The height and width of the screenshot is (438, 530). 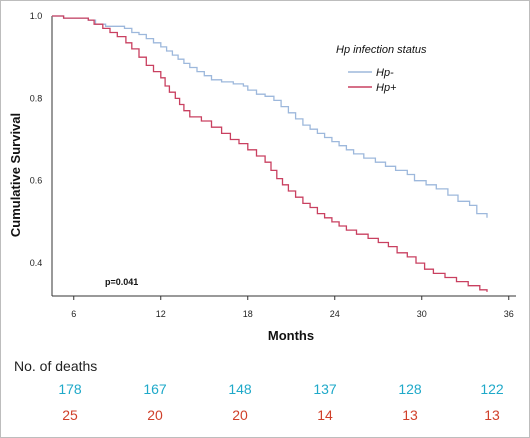 I want to click on x-axis-ticks: 6 12 18 24 30 36, so click(x=292, y=307).